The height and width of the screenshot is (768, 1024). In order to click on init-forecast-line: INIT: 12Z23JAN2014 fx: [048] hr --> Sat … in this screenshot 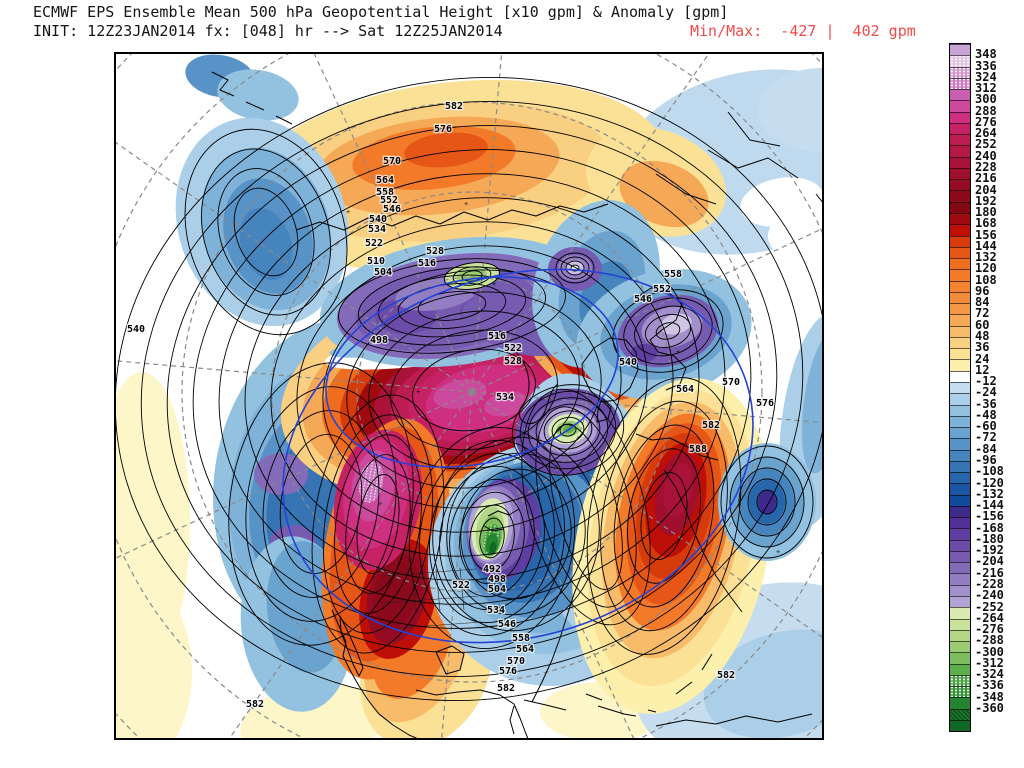, I will do `click(268, 31)`.